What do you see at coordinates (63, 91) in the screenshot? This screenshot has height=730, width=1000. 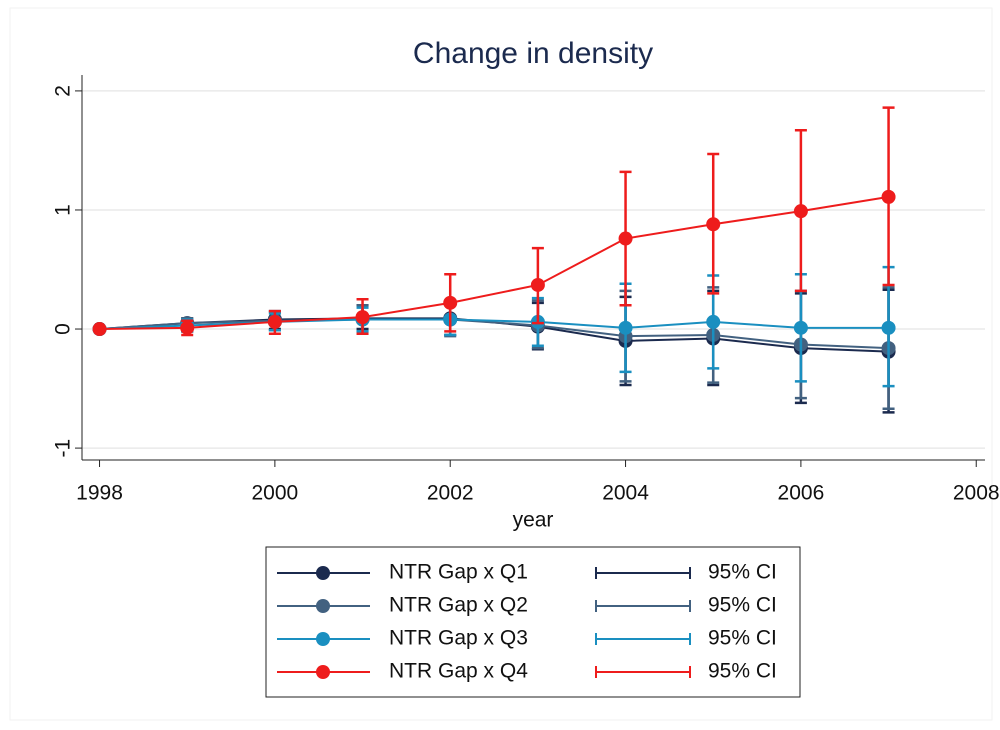 I see `y-tick-label: 2` at bounding box center [63, 91].